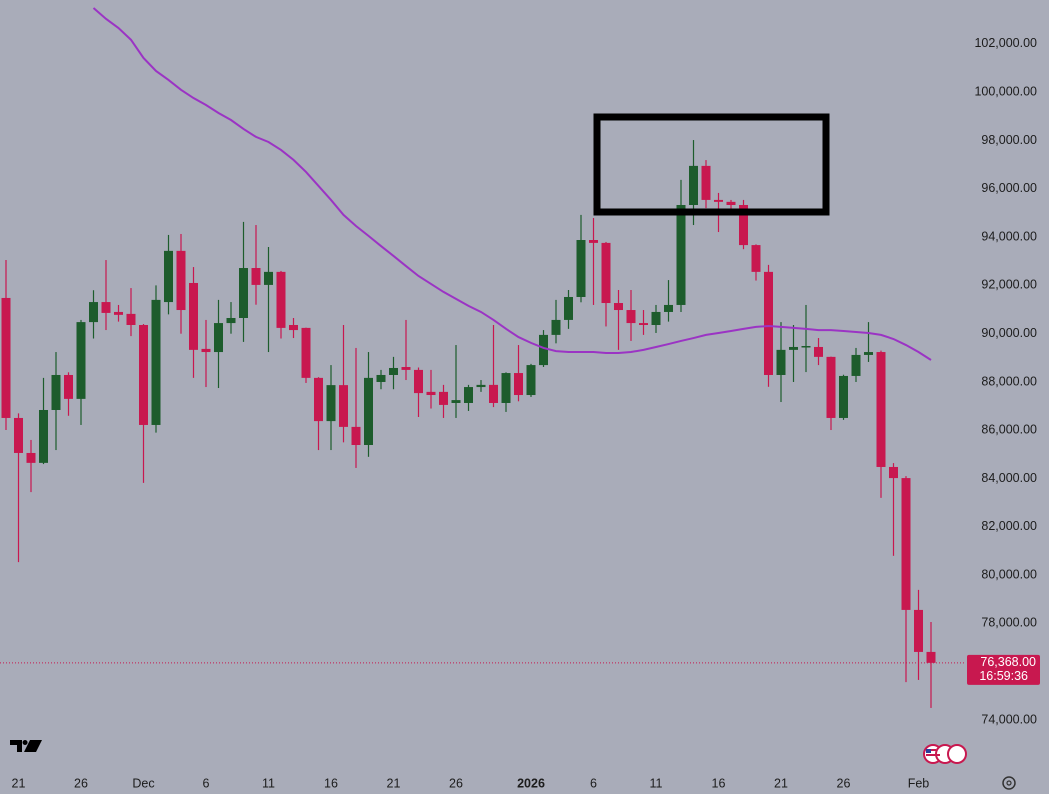 Image resolution: width=1049 pixels, height=794 pixels. Describe the element at coordinates (1009, 333) in the screenshot. I see `y-tick-label: 90,000.00` at that location.